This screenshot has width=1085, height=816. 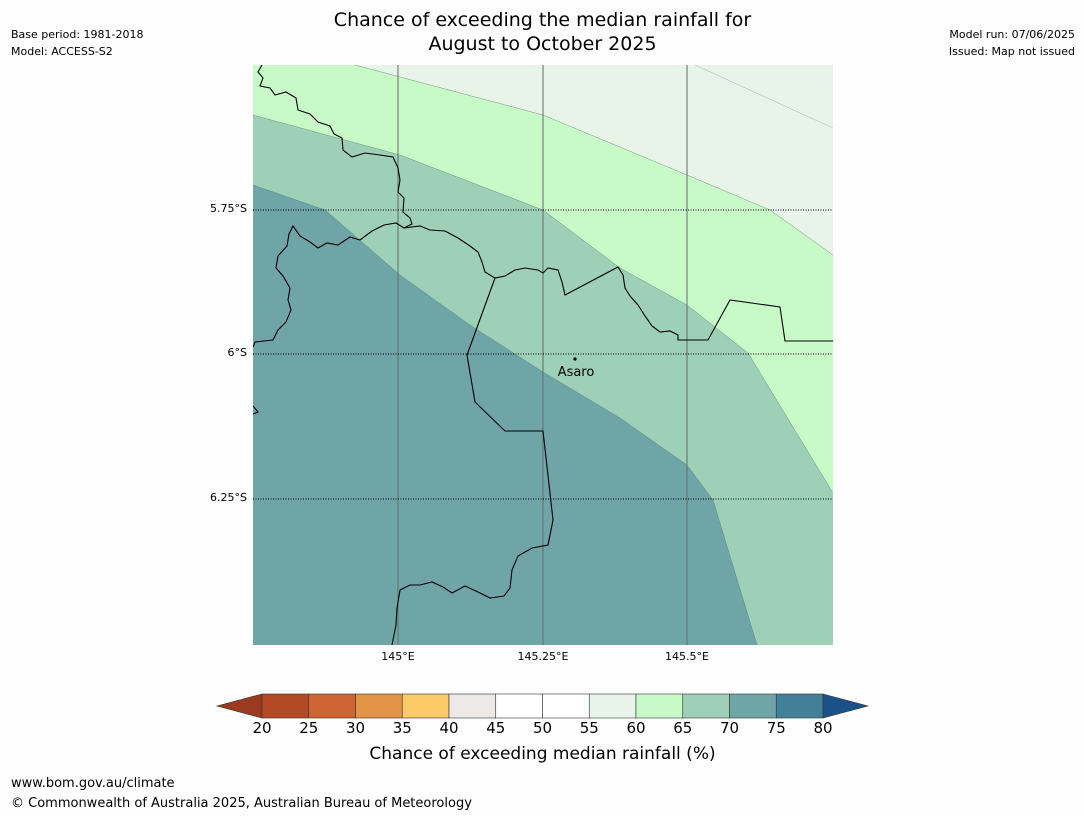 What do you see at coordinates (542, 754) in the screenshot?
I see `colorbar-label: Chance of exceeding median rainfall (%)` at bounding box center [542, 754].